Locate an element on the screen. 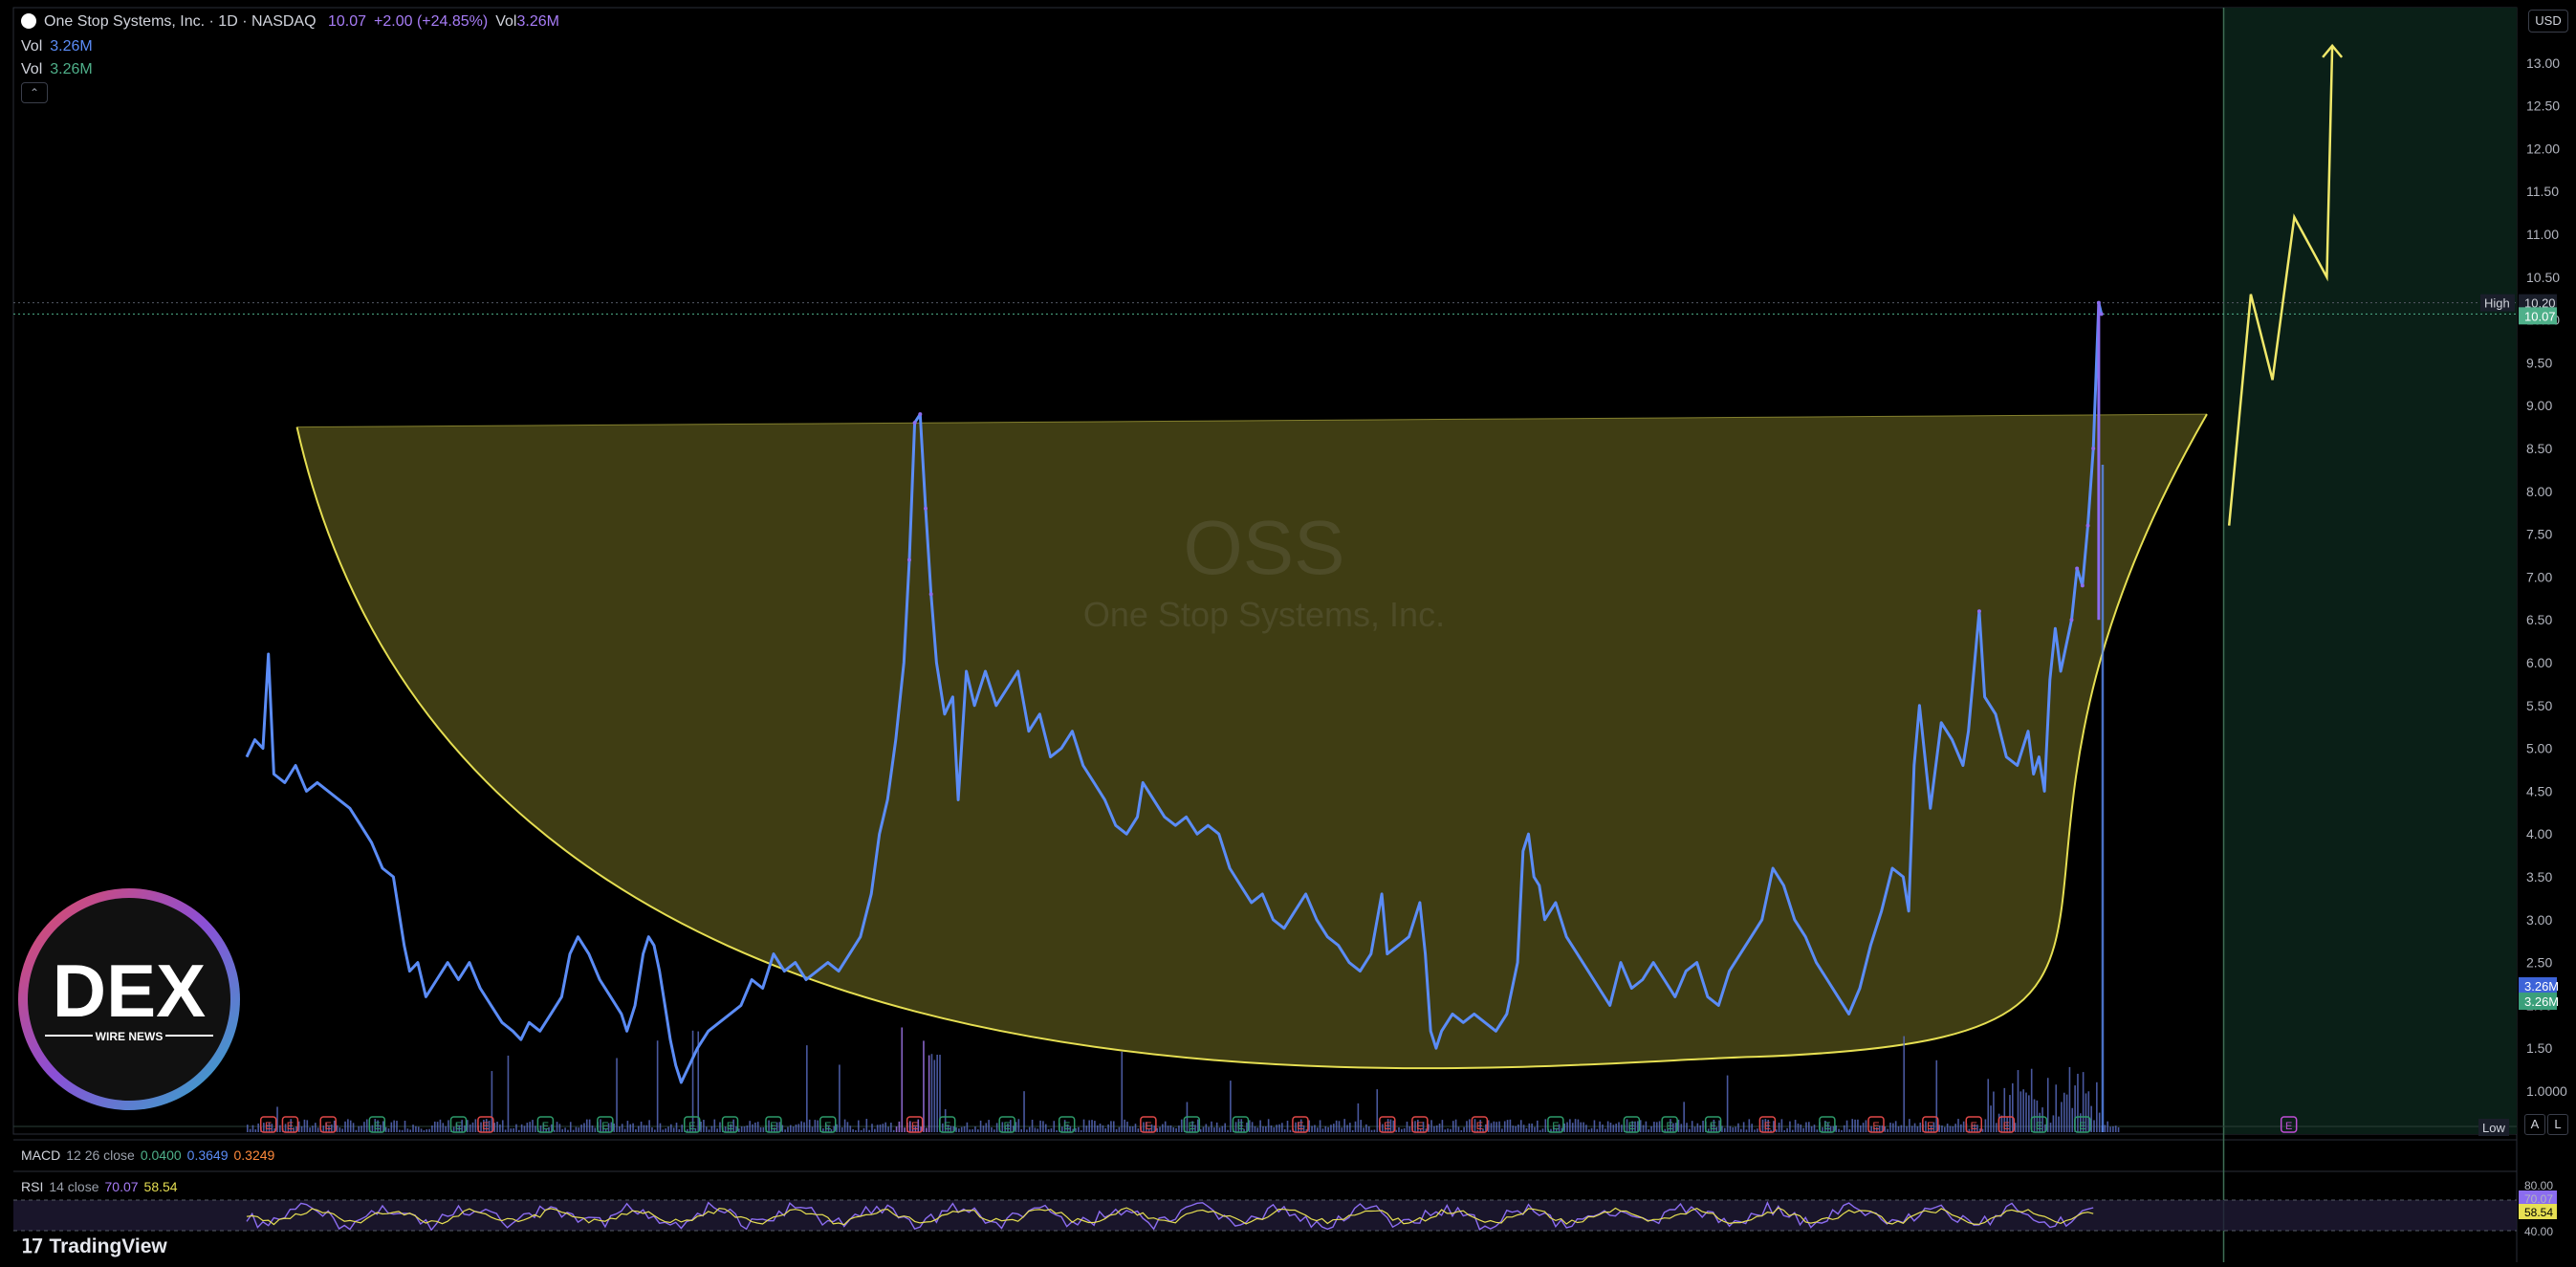 The width and height of the screenshot is (2576, 1267). macd-legend: MACD 12 26 close 0.0400 0.3649 0.3249 is located at coordinates (150, 1155).